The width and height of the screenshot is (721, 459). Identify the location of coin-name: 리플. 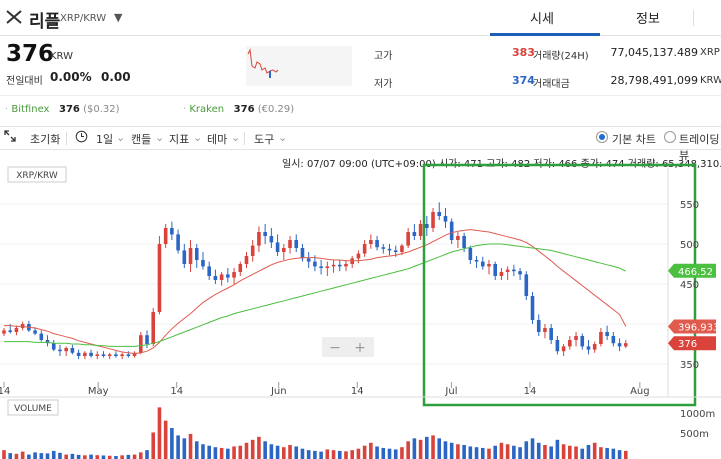
(45, 22).